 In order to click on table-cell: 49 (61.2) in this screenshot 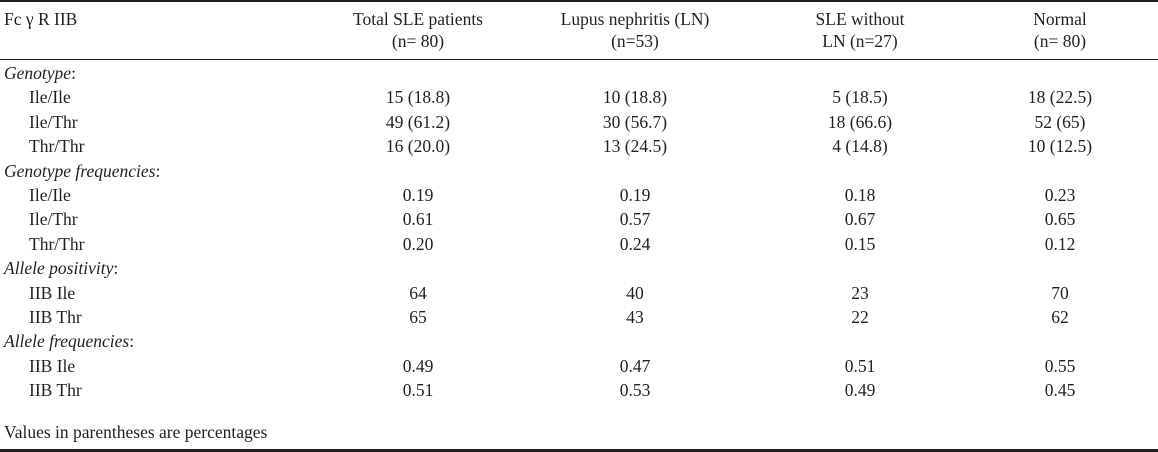, I will do `click(418, 121)`.